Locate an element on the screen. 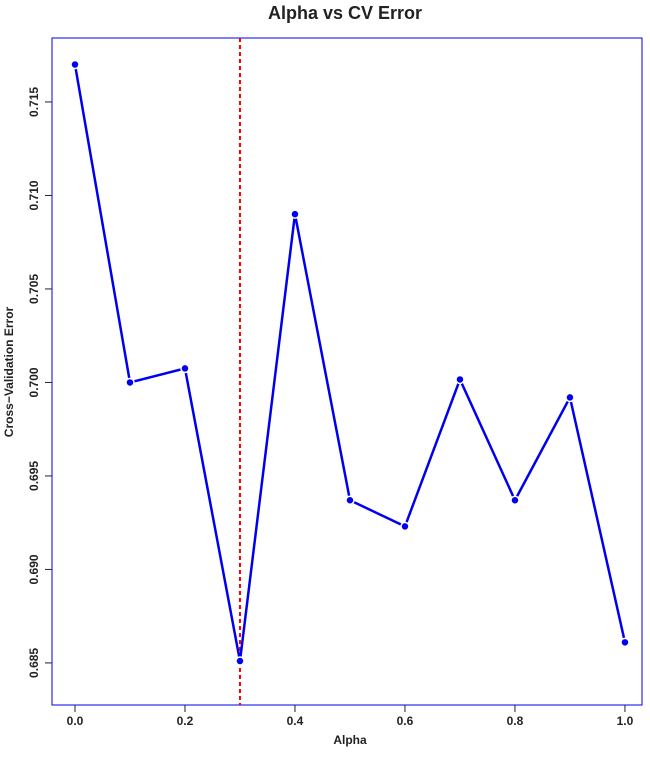  y-tick-label: 0.695 is located at coordinates (34, 476).